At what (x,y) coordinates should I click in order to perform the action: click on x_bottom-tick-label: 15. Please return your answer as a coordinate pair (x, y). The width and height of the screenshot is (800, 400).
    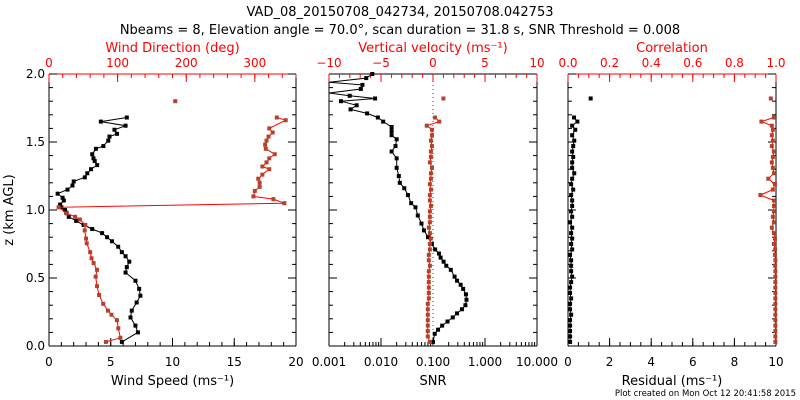
    Looking at the image, I should click on (234, 362).